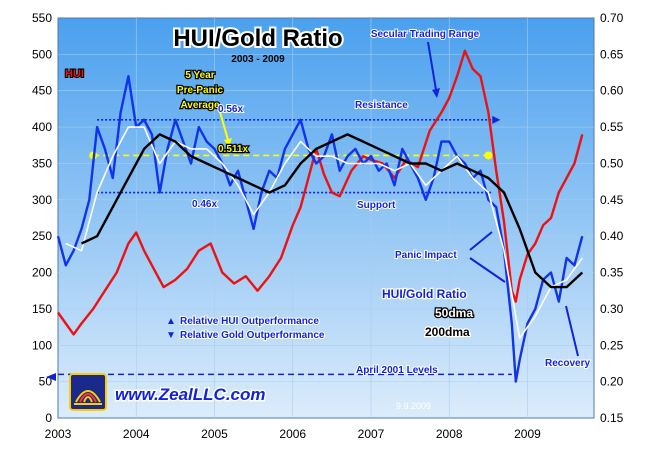  Describe the element at coordinates (42, 127) in the screenshot. I see `left-tick-label: 400` at that location.